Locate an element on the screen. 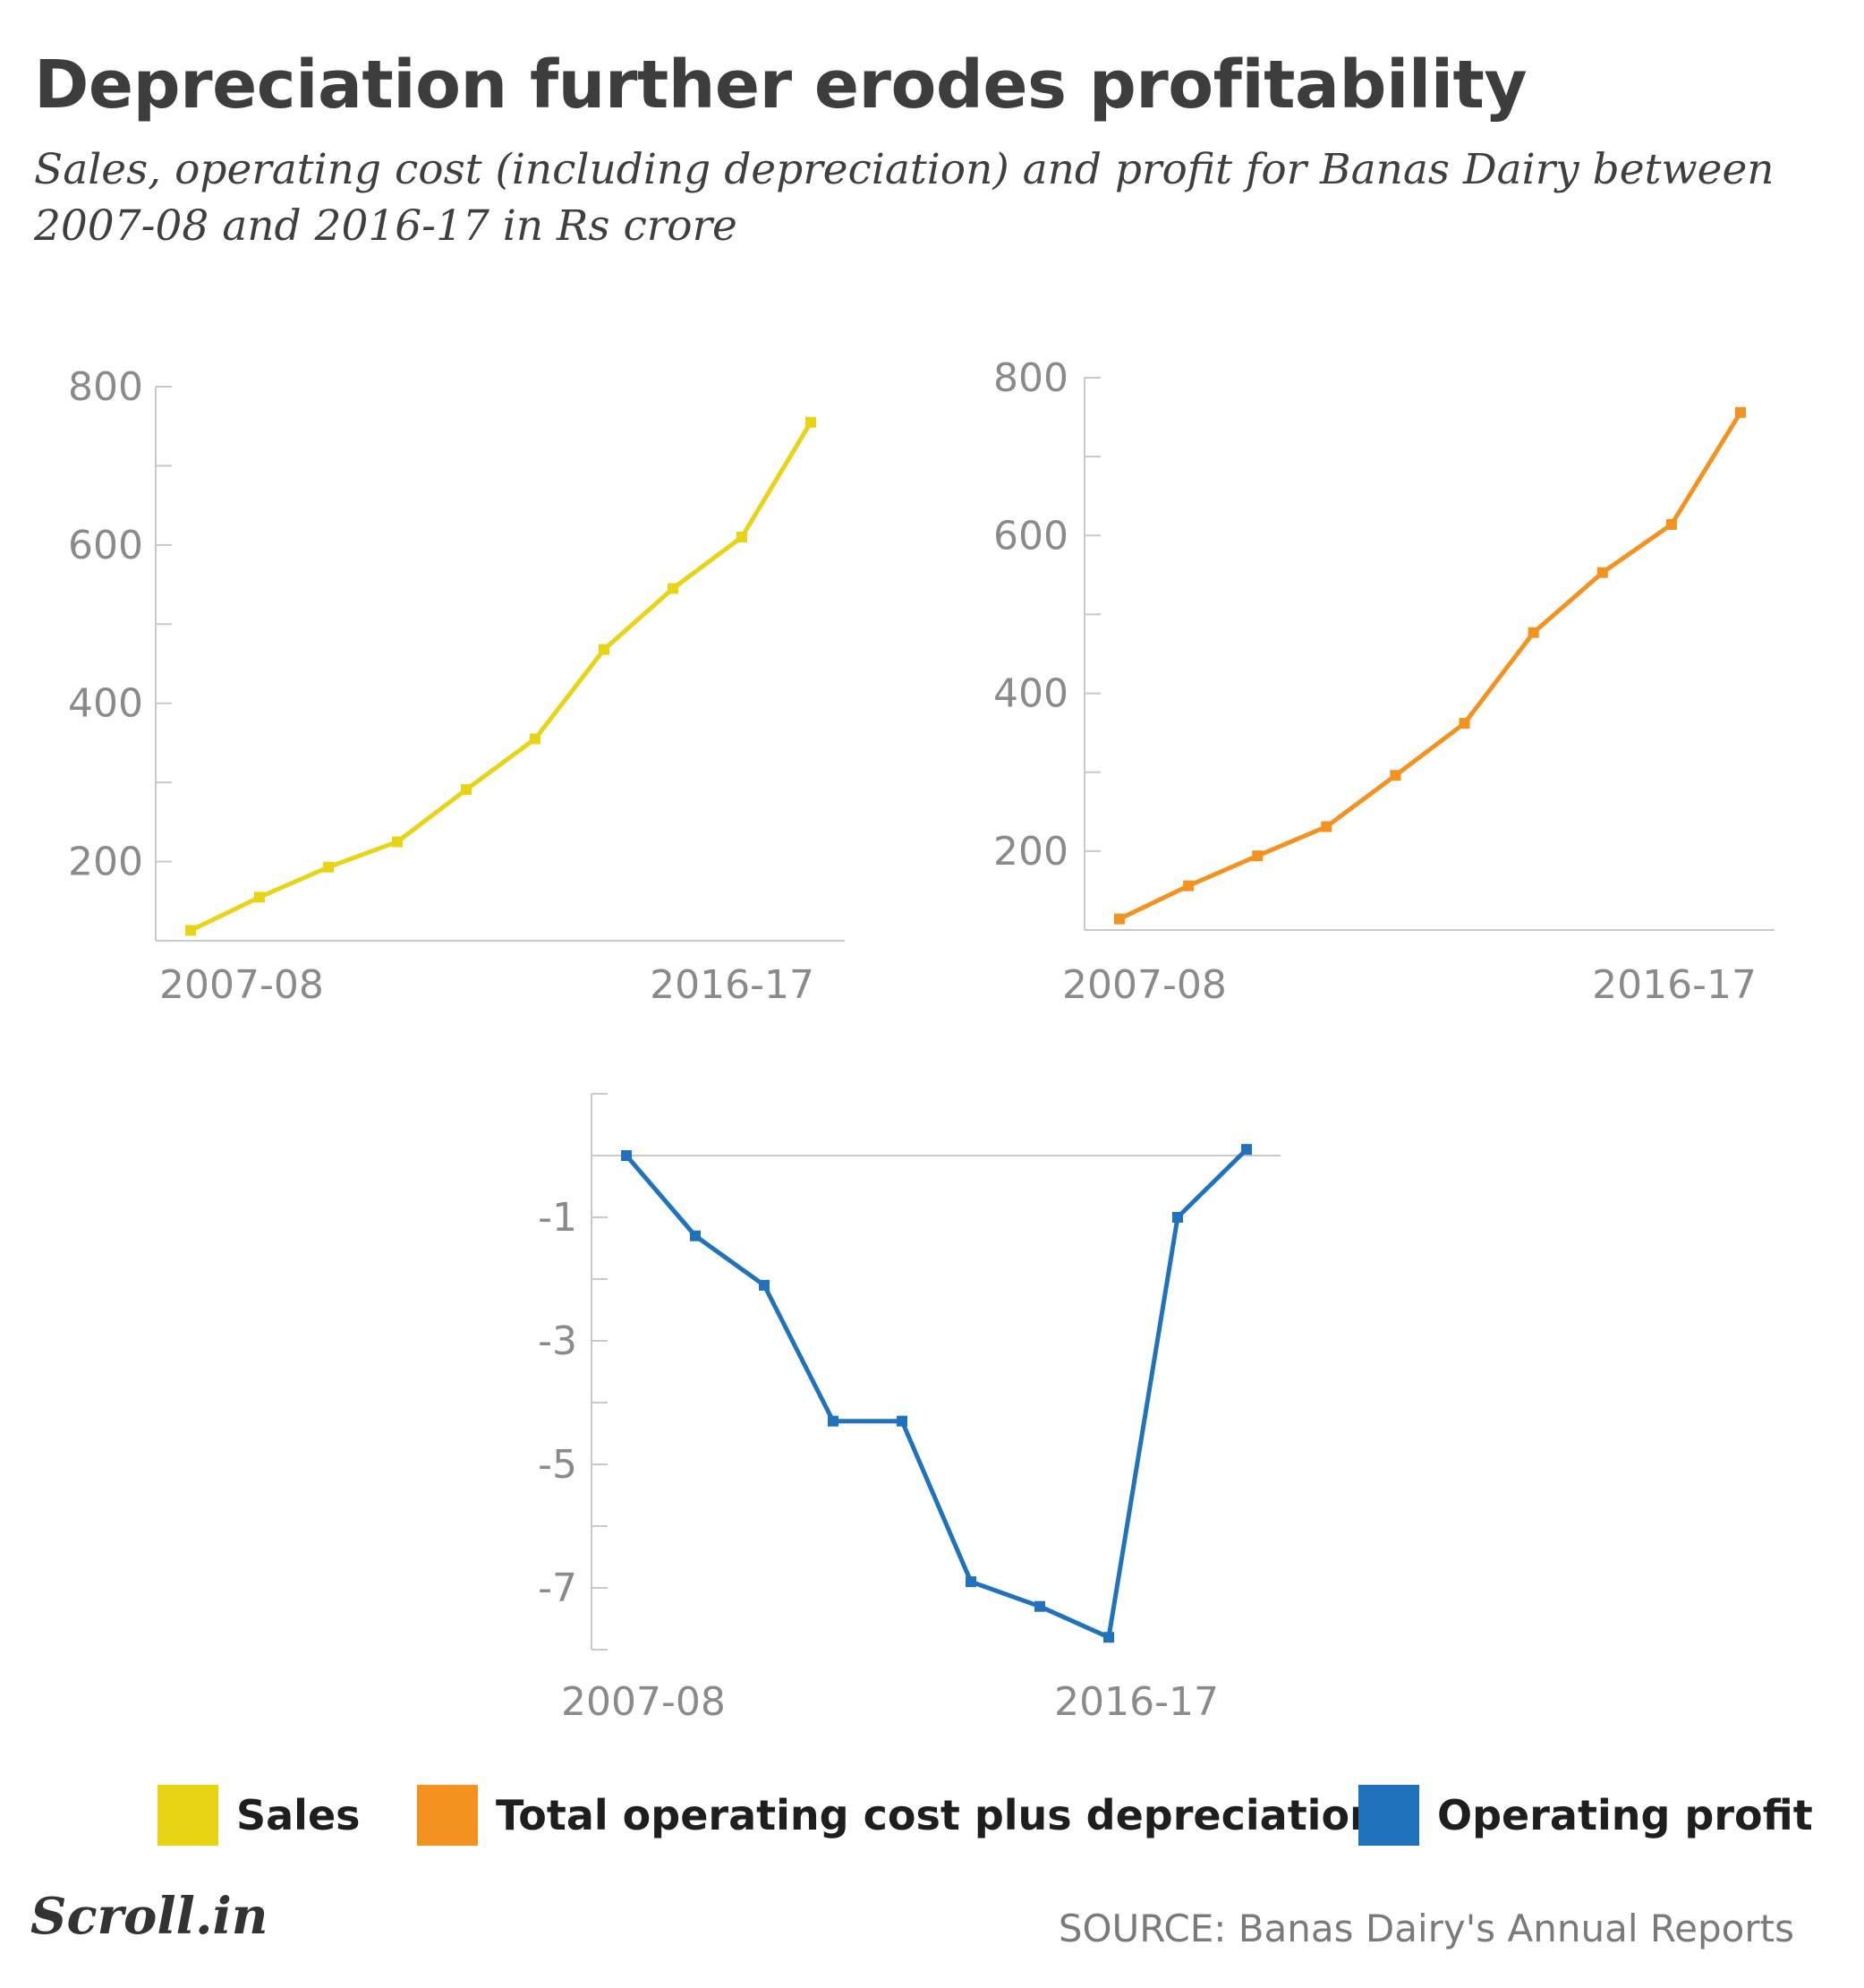 This screenshot has height=1988, width=1864. sales-y-tick-label: 200 is located at coordinates (105, 862).